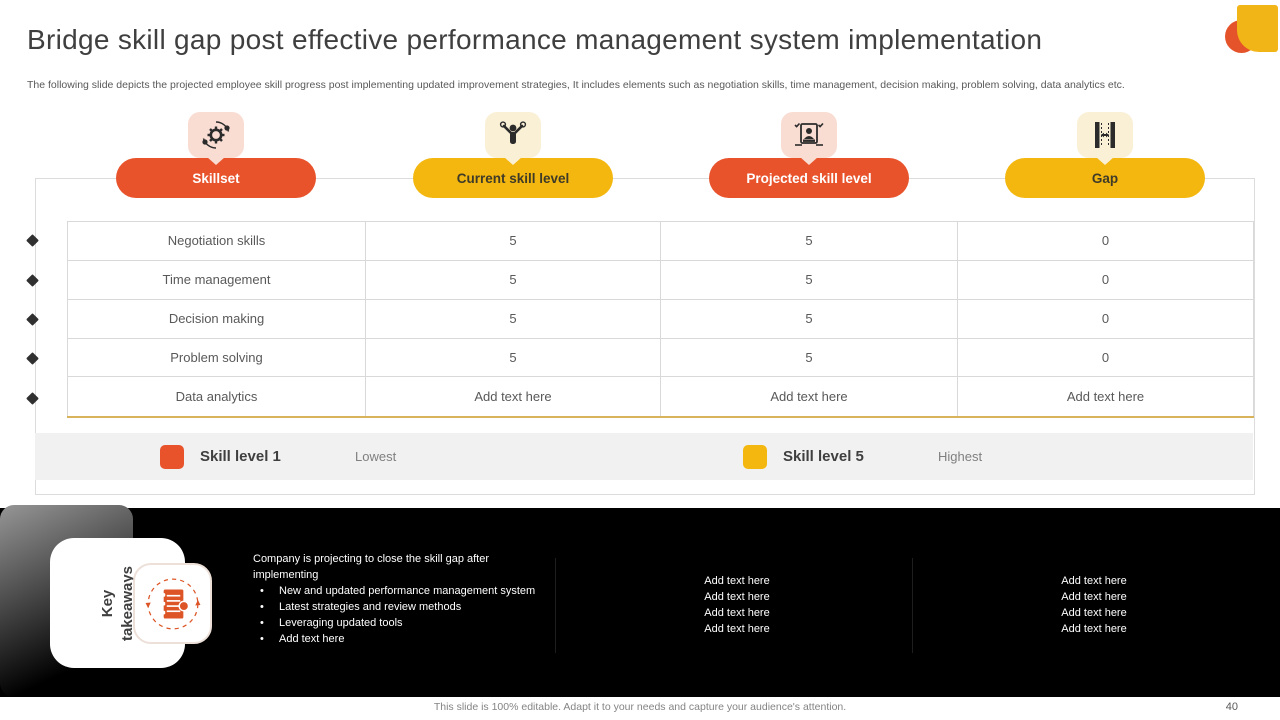  I want to click on legend-swatch-orange, so click(172, 456).